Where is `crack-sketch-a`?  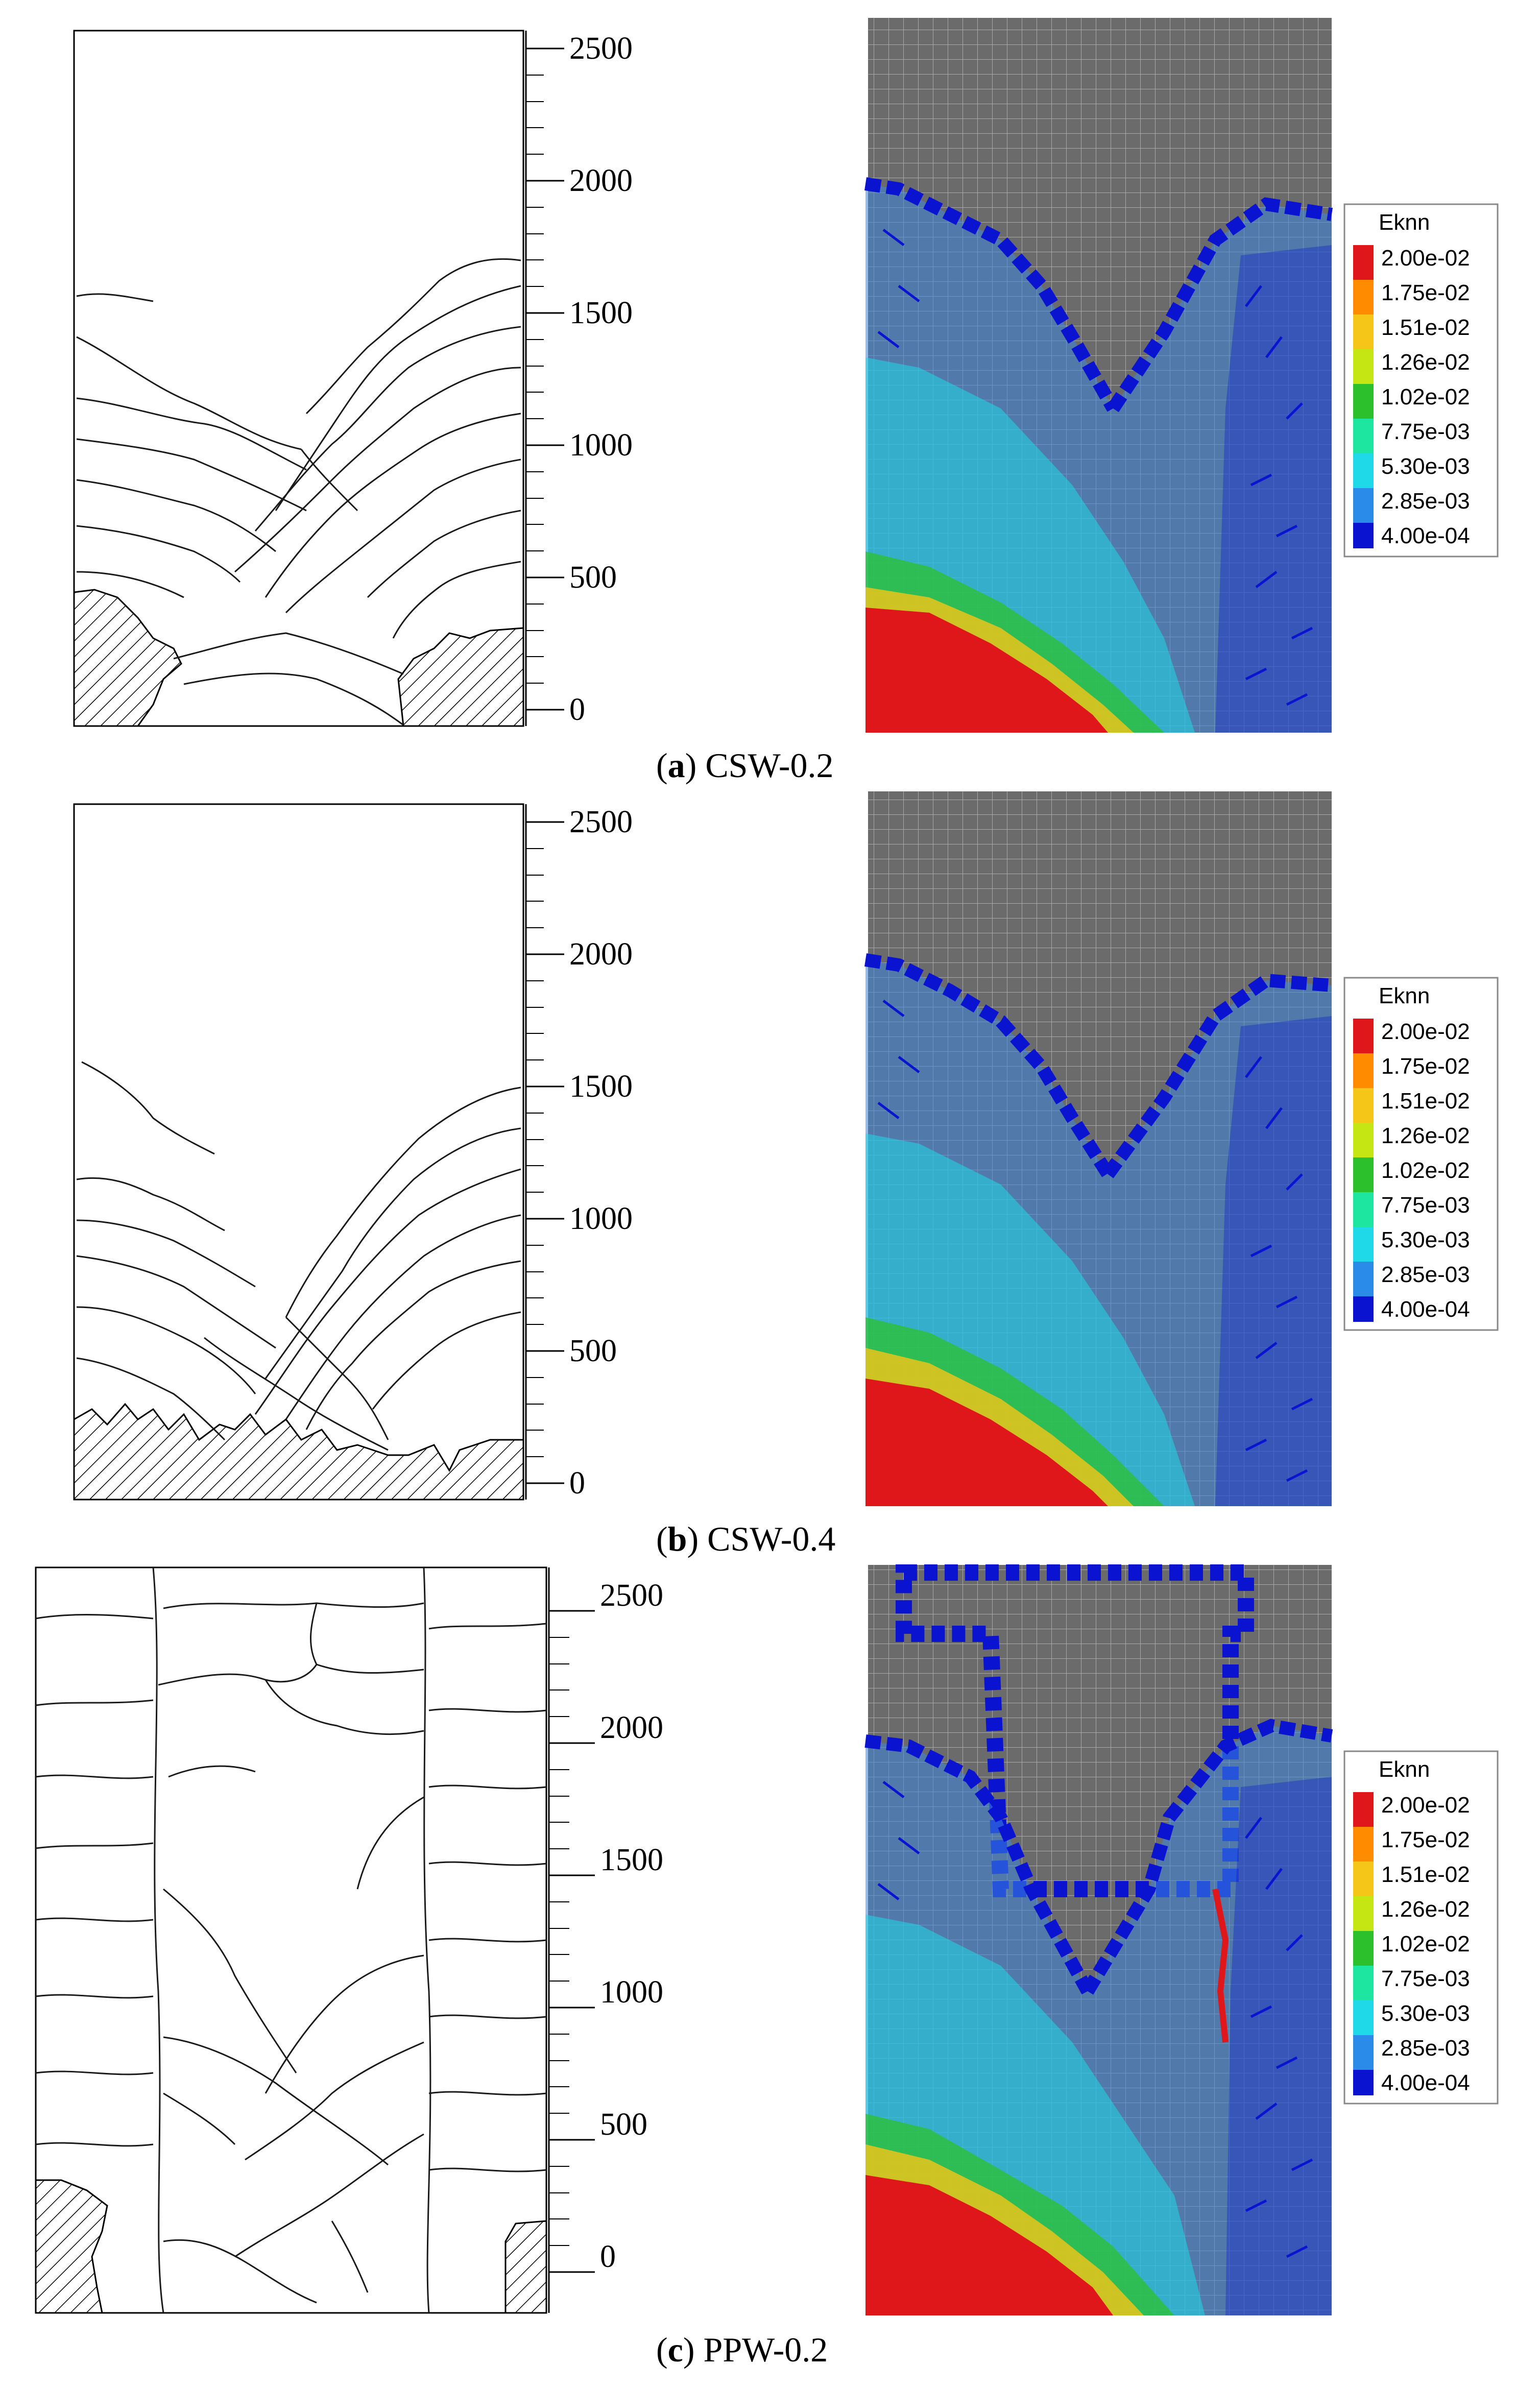
crack-sketch-a is located at coordinates (298, 378).